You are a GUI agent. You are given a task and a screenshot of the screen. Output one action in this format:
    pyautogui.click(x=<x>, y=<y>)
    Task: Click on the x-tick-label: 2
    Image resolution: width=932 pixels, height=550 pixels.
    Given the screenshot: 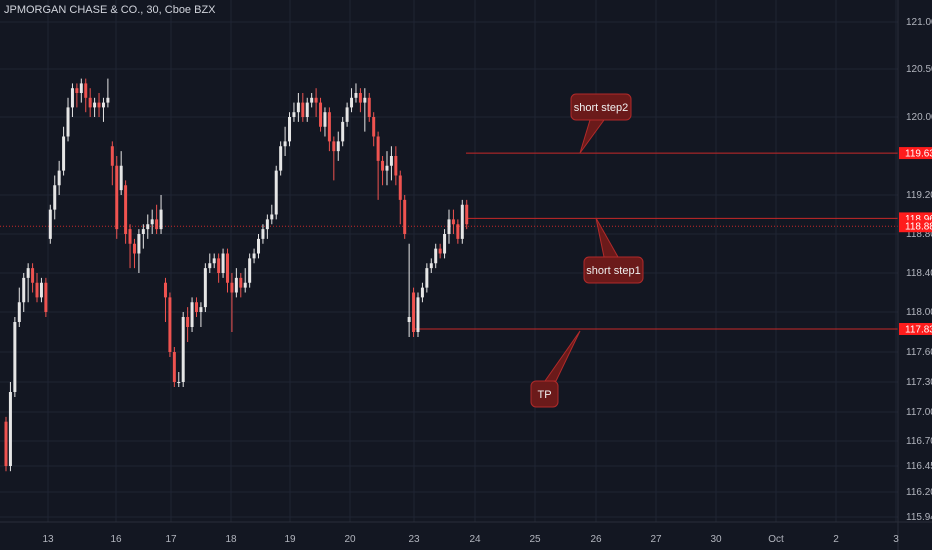 What is the action you would take?
    pyautogui.click(x=836, y=539)
    